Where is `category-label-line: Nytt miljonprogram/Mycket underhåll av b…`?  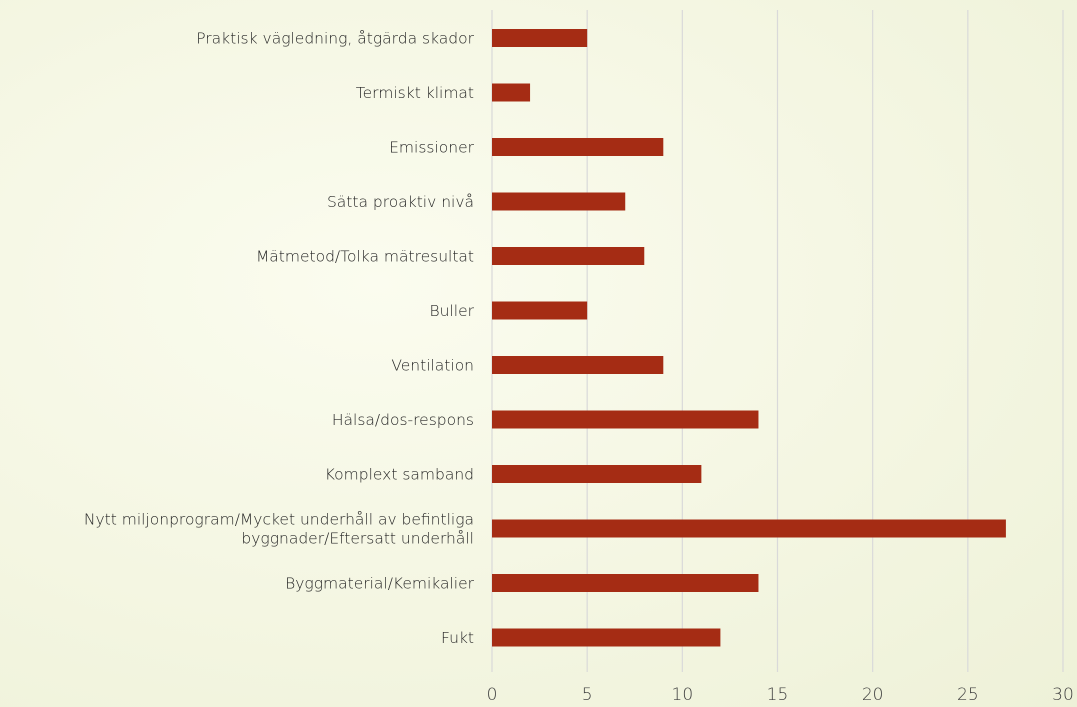 category-label-line: Nytt miljonprogram/Mycket underhåll av b… is located at coordinates (279, 520).